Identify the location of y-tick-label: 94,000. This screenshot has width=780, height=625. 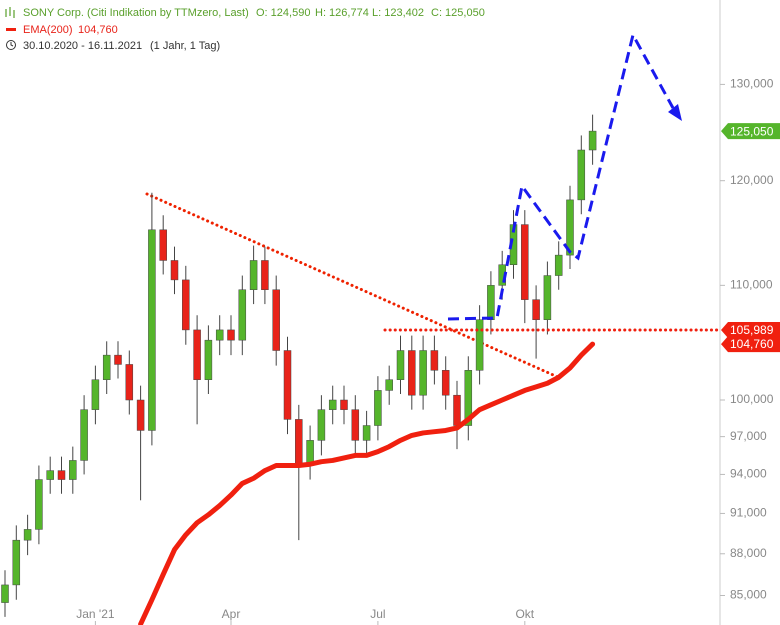
(748, 474).